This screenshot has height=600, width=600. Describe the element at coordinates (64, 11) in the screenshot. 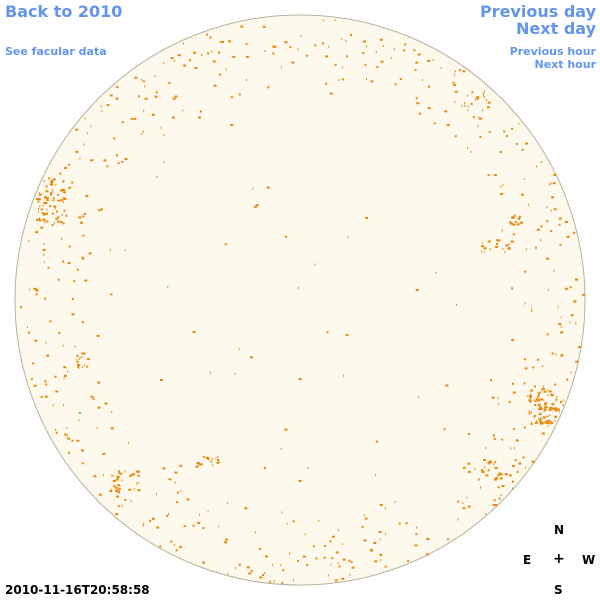

I see `back-to-year-link: Back to 2010` at that location.